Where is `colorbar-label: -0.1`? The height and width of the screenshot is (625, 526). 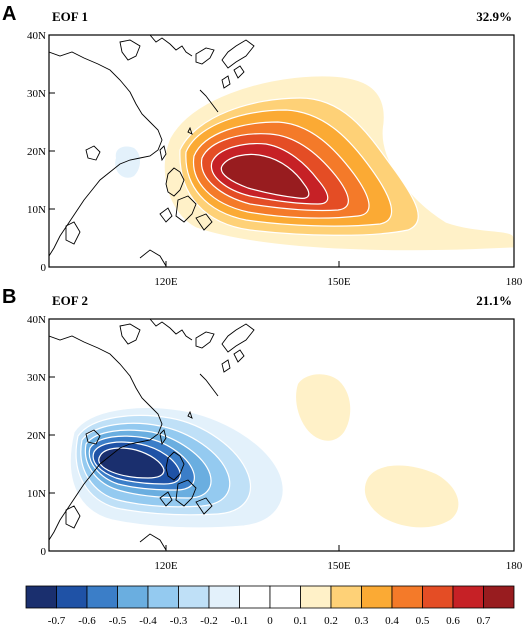 colorbar-label: -0.1 is located at coordinates (239, 620).